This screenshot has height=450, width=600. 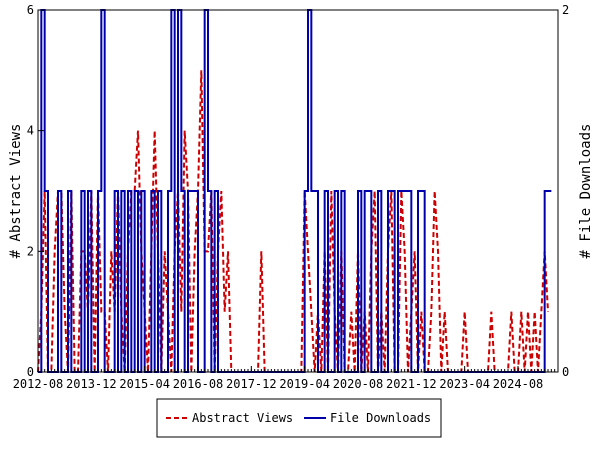 What do you see at coordinates (35, 191) in the screenshot?
I see `y-axis-left: 0 2 4 6` at bounding box center [35, 191].